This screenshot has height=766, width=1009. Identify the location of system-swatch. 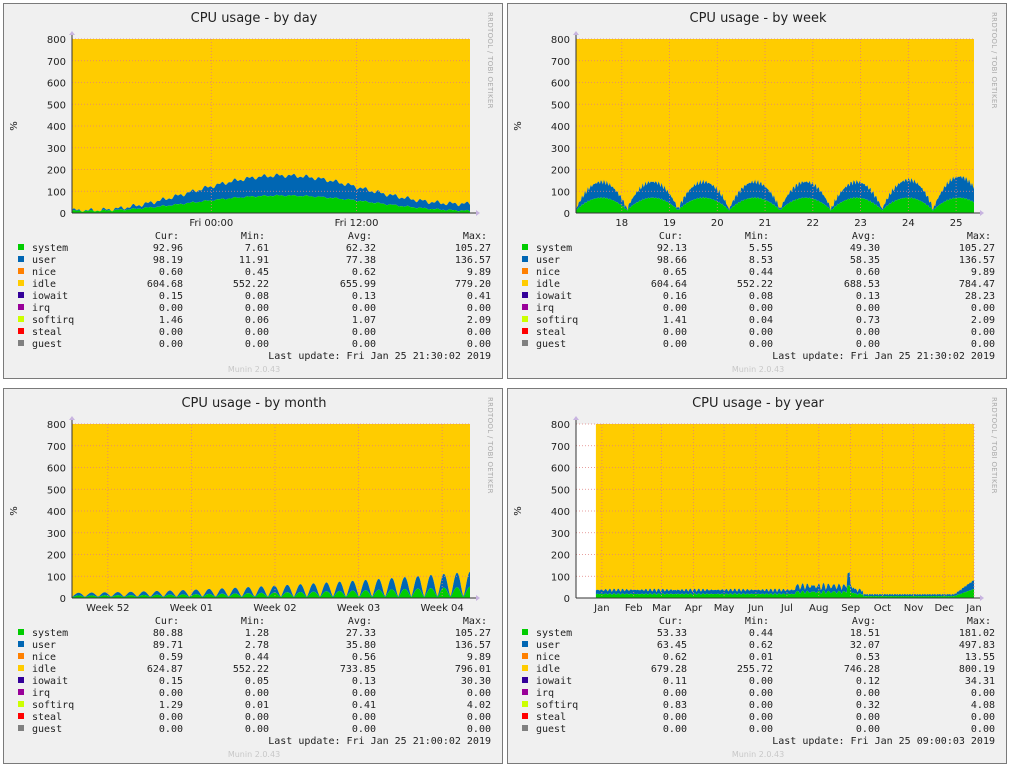
(21, 632).